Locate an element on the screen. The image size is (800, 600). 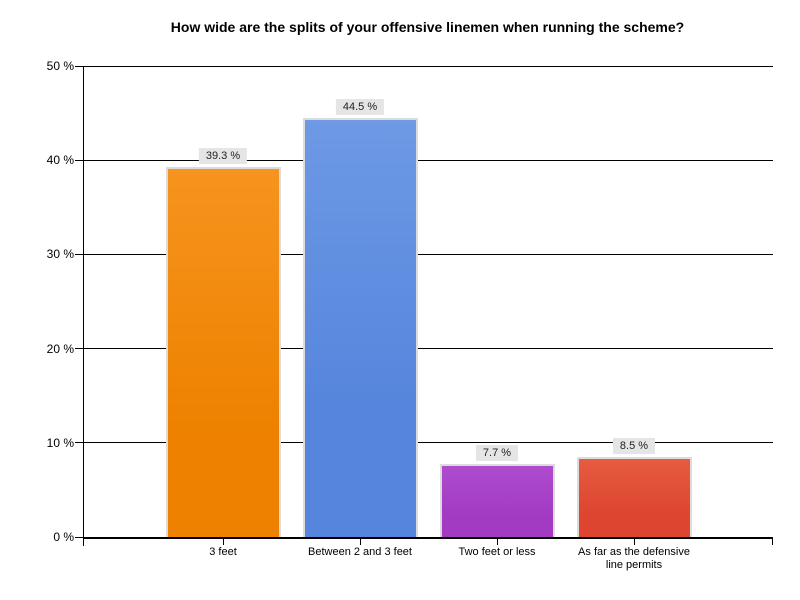
y-axis-label-30: 30 % is located at coordinates (60, 254).